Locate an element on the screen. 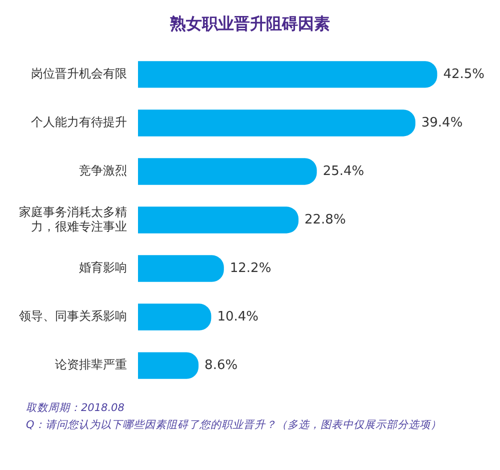 The width and height of the screenshot is (500, 470). text: 取数周期：2018.08 is located at coordinates (76, 408).